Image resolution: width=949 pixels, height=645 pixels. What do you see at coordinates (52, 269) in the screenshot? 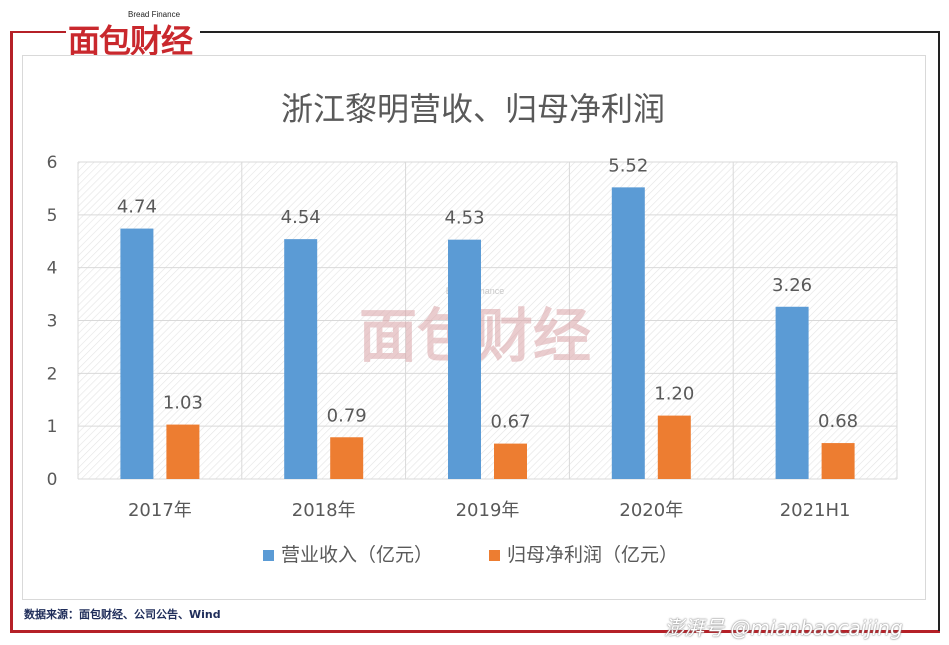
I see `y-tick-label: 4` at bounding box center [52, 269].